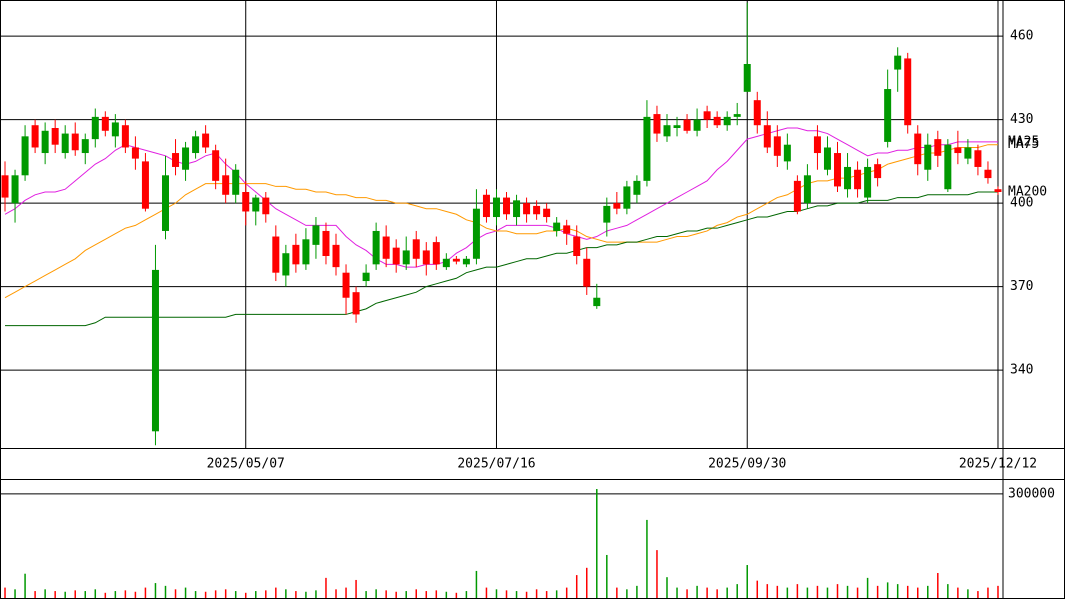 The height and width of the screenshot is (600, 1065). What do you see at coordinates (1021, 203) in the screenshot?
I see `y-tick-label: 400` at bounding box center [1021, 203].